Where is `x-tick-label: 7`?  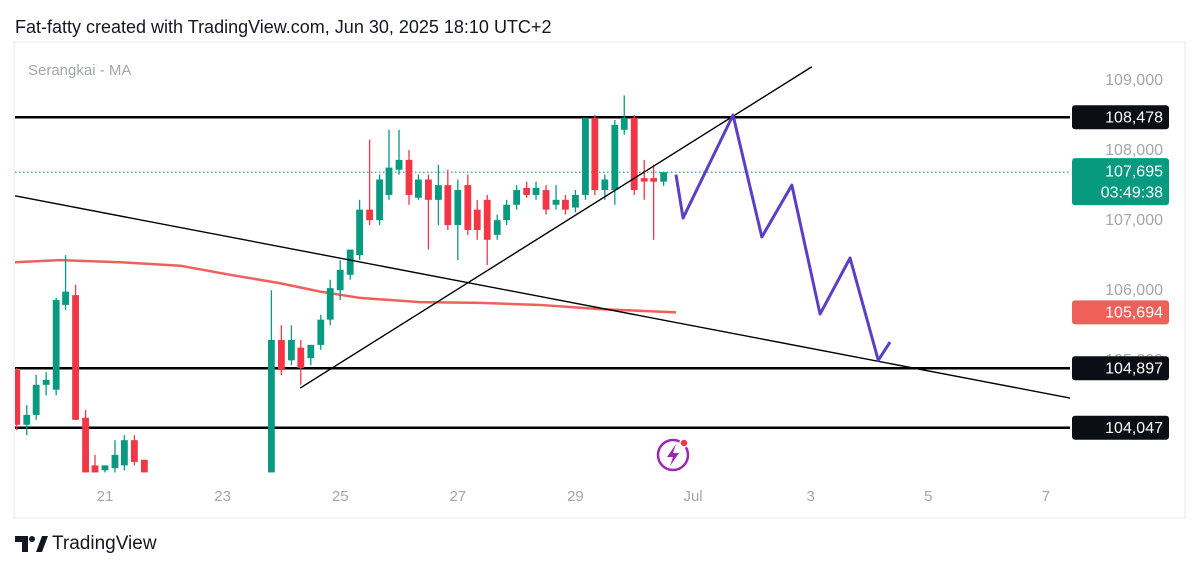 x-tick-label: 7 is located at coordinates (1046, 496).